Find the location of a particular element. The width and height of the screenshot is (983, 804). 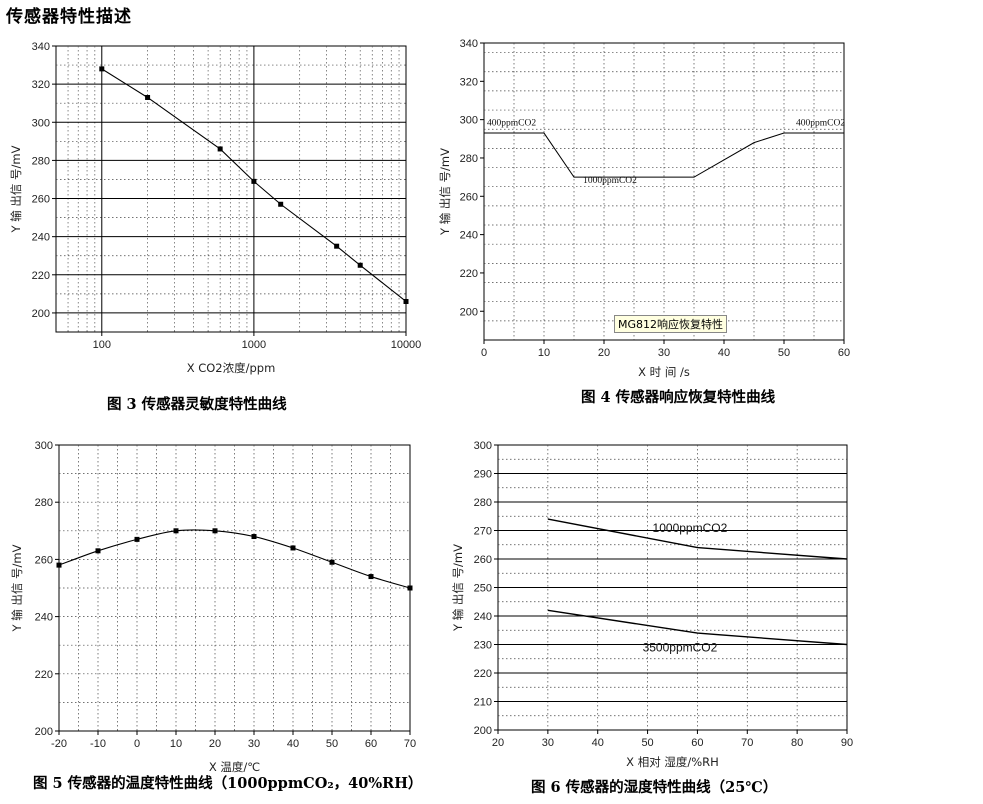

annotation-400ppm-left: 400ppmCO2 is located at coordinates (511, 123).